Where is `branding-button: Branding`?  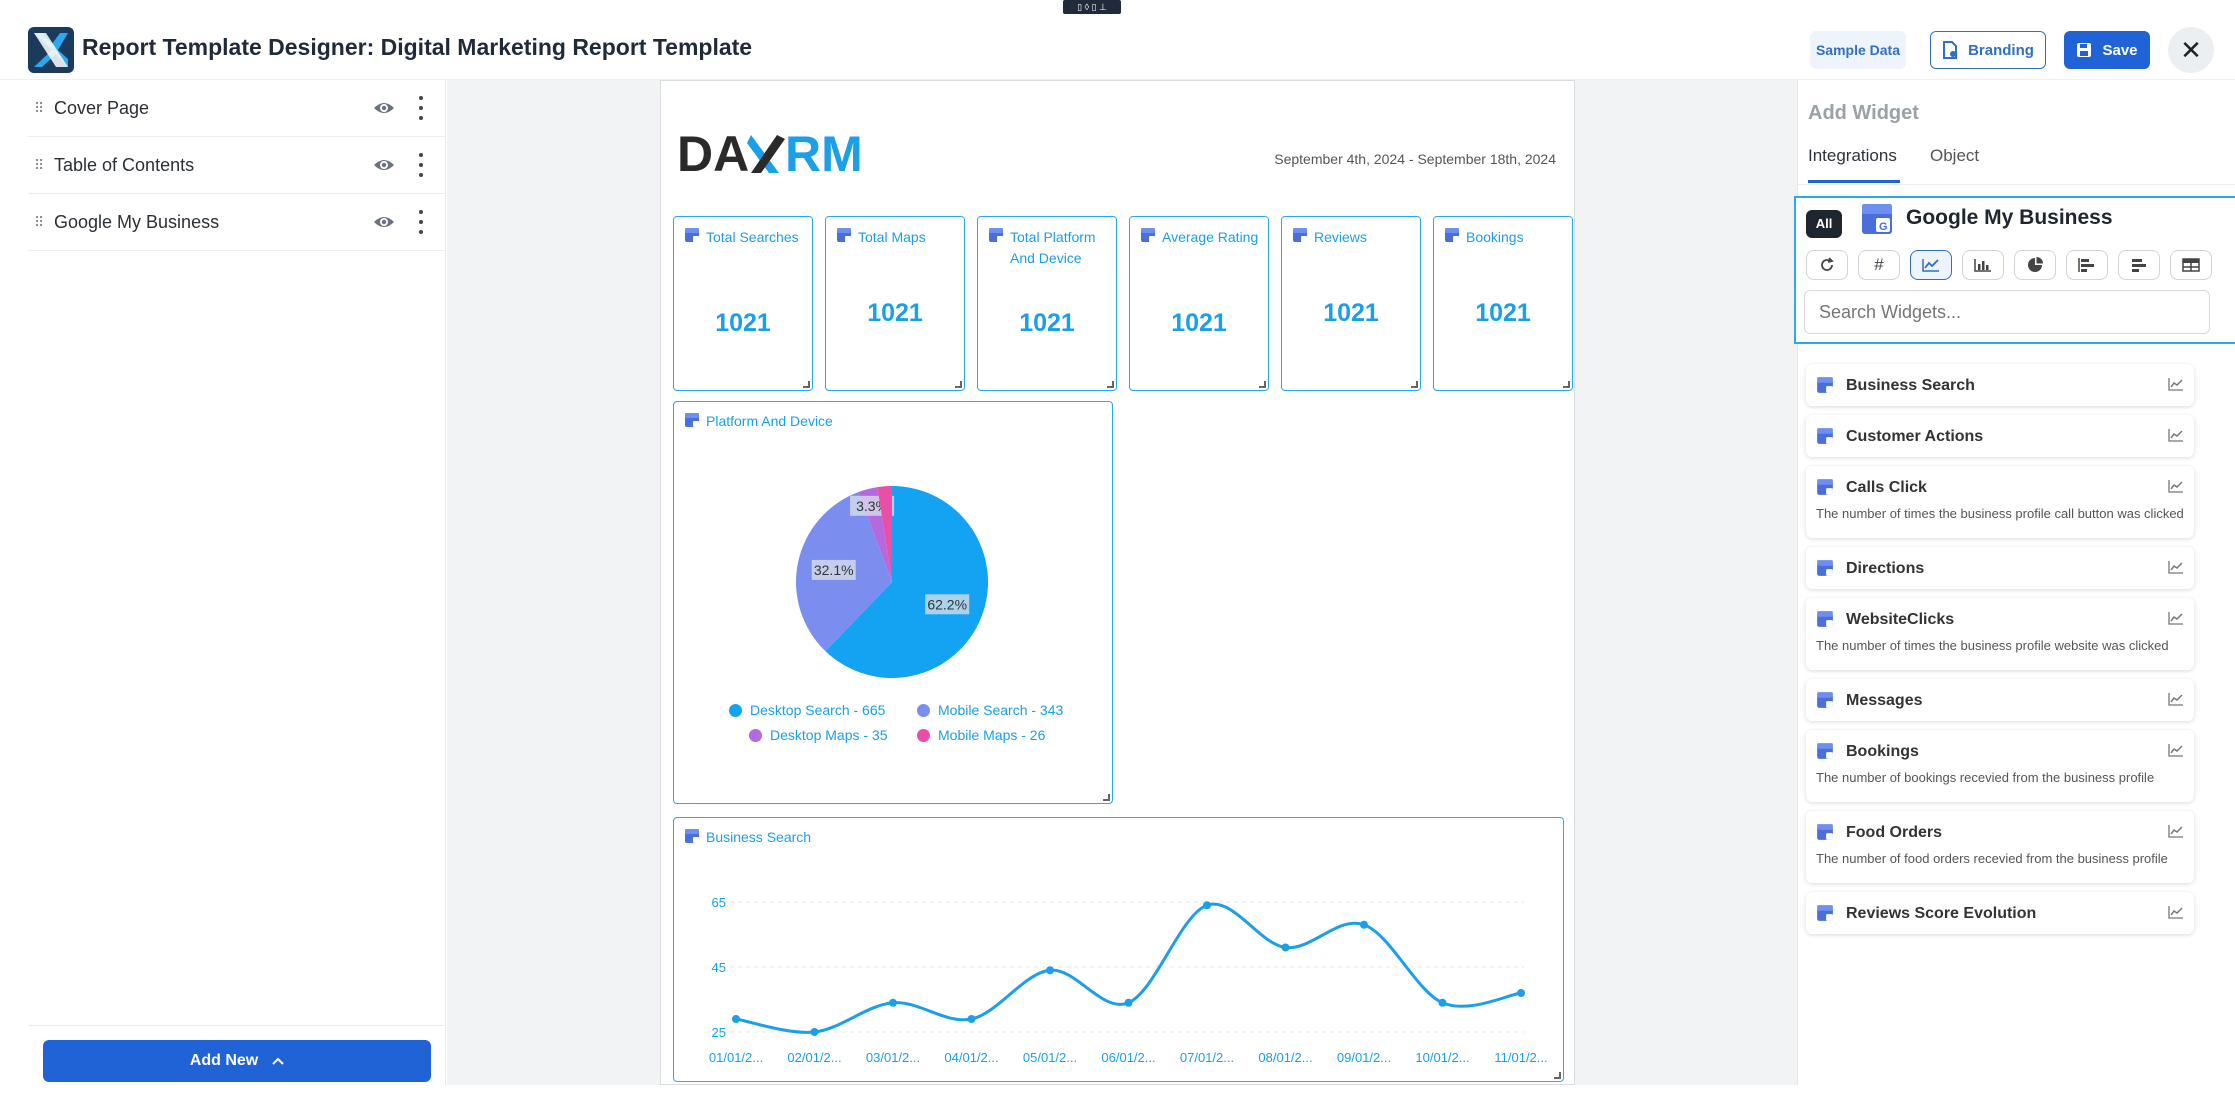
branding-button: Branding is located at coordinates (1988, 50).